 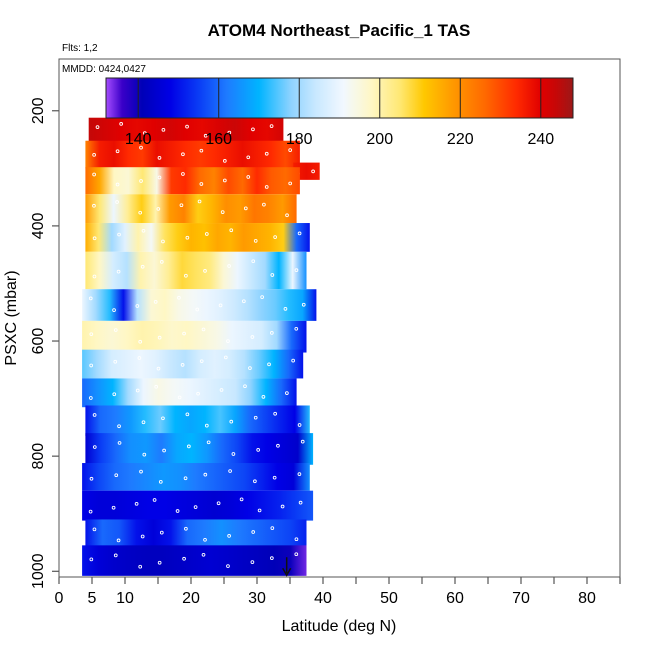 I want to click on x-tick-label: 30, so click(x=257, y=598).